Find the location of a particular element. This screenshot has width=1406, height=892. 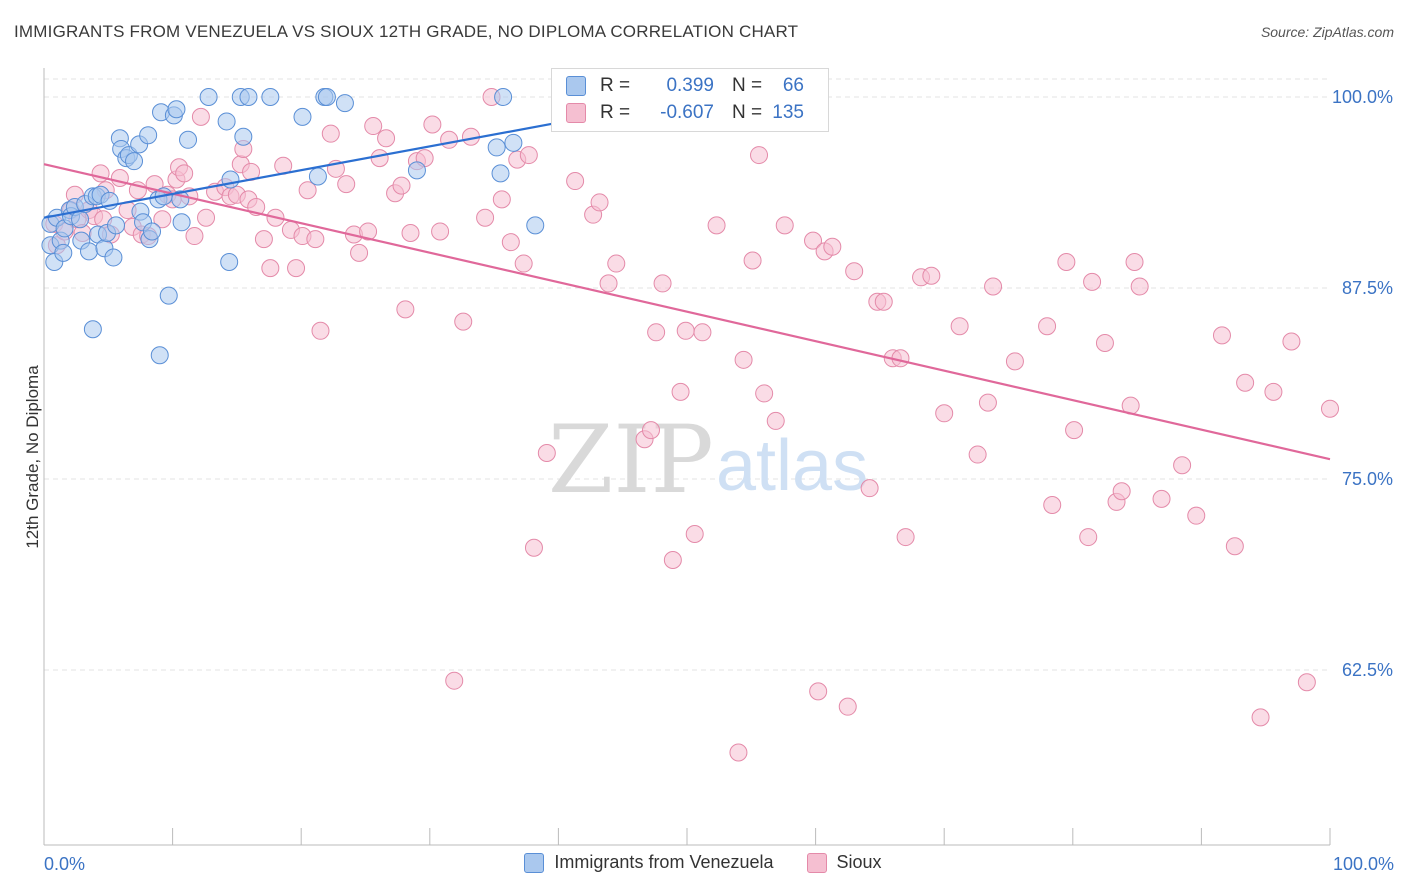

watermark: ZIP atlas is located at coordinates (708, 460).